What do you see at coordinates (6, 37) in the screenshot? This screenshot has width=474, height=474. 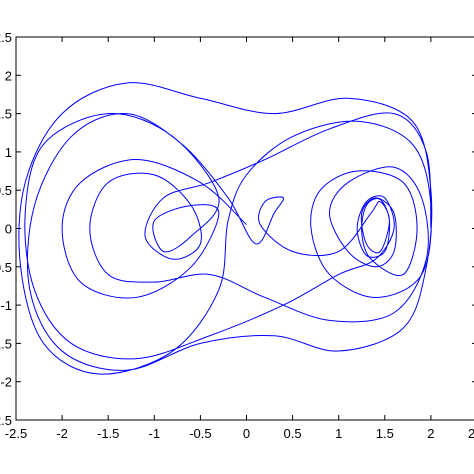 I see `y-tick-label: 2.5` at bounding box center [6, 37].